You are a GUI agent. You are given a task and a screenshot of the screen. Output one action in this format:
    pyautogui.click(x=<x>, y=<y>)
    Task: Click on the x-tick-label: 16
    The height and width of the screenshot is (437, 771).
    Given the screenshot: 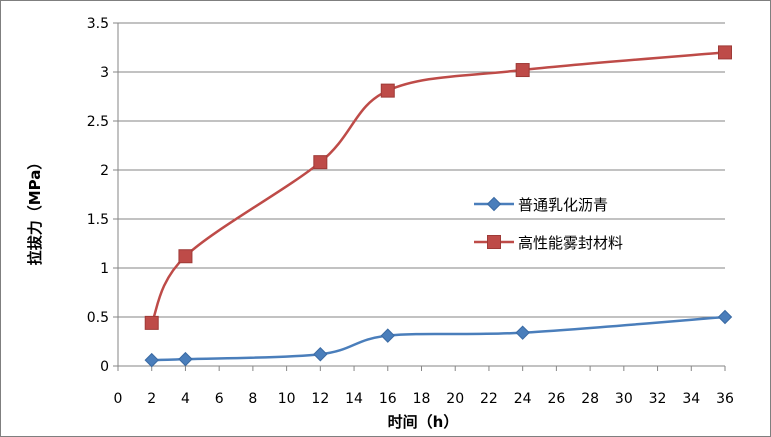 What is the action you would take?
    pyautogui.click(x=388, y=399)
    